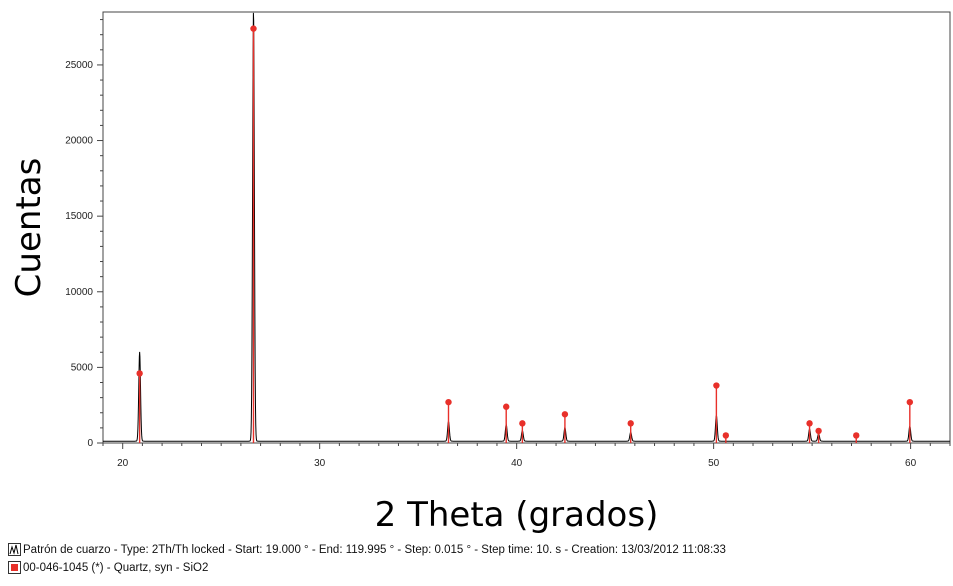 The height and width of the screenshot is (586, 953). I want to click on legend-reference-text: 00-046-1045 (*) - Quartz, syn - SiO2, so click(116, 567).